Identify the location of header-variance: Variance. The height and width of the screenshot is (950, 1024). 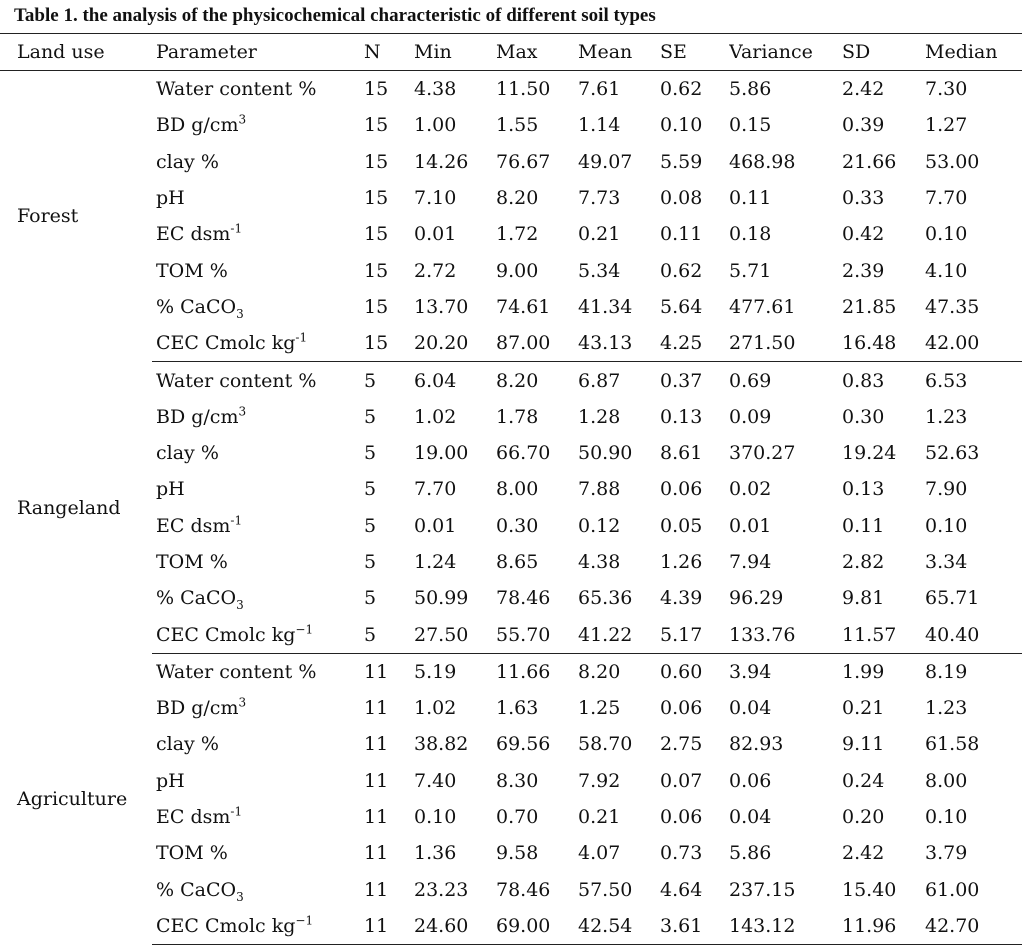
(785, 52).